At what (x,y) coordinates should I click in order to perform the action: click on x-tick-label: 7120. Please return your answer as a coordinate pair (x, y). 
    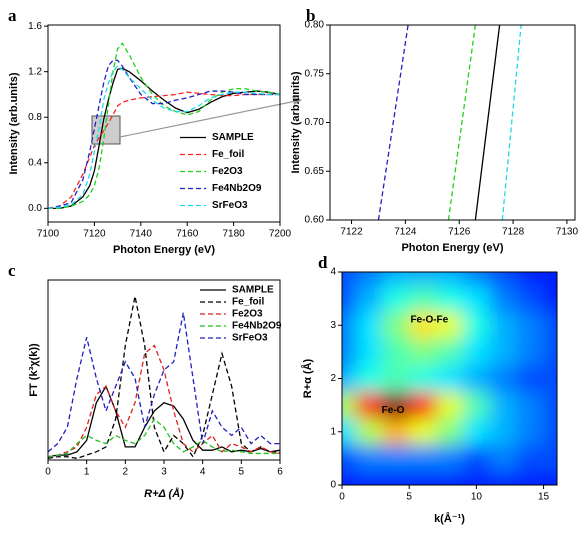
    Looking at the image, I should click on (94, 234).